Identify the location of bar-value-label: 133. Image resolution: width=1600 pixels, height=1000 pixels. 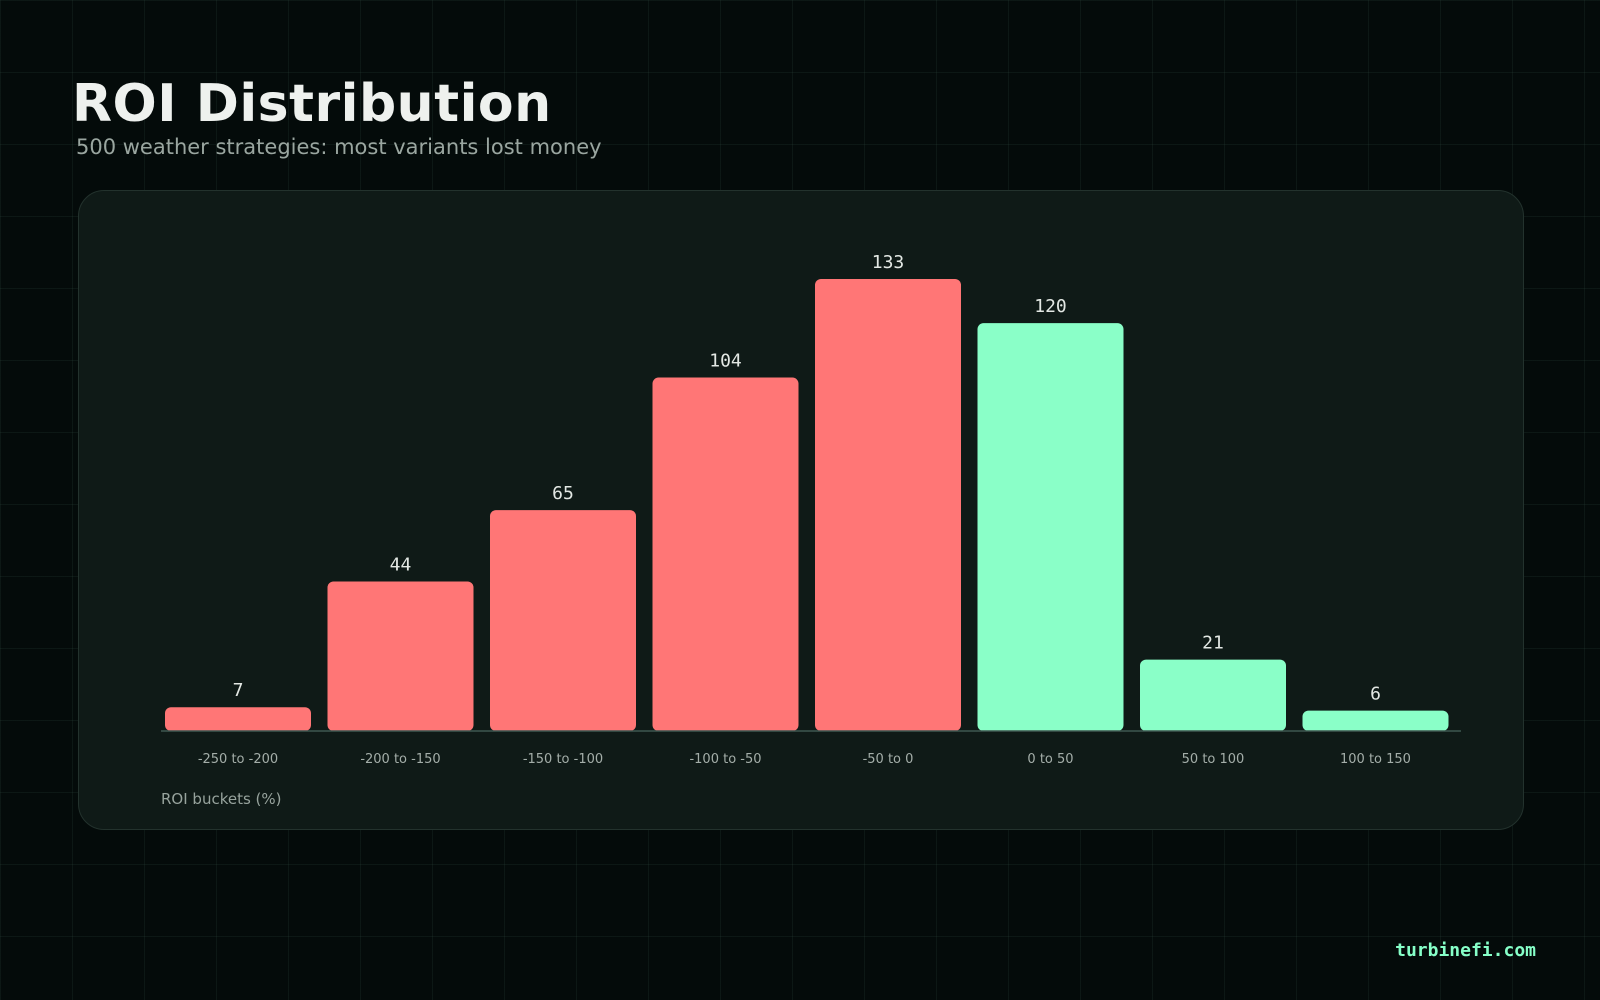
(888, 262).